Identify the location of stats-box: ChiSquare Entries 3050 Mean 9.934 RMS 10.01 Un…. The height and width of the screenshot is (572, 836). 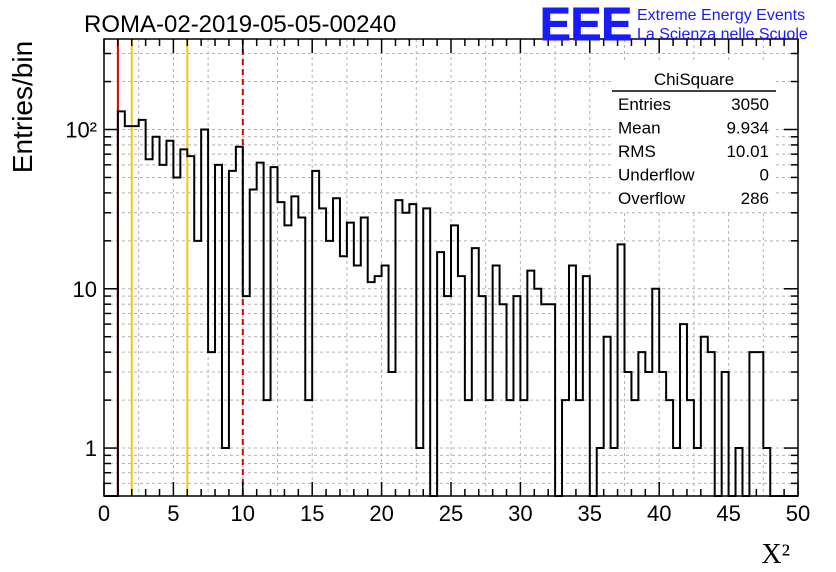
(694, 136).